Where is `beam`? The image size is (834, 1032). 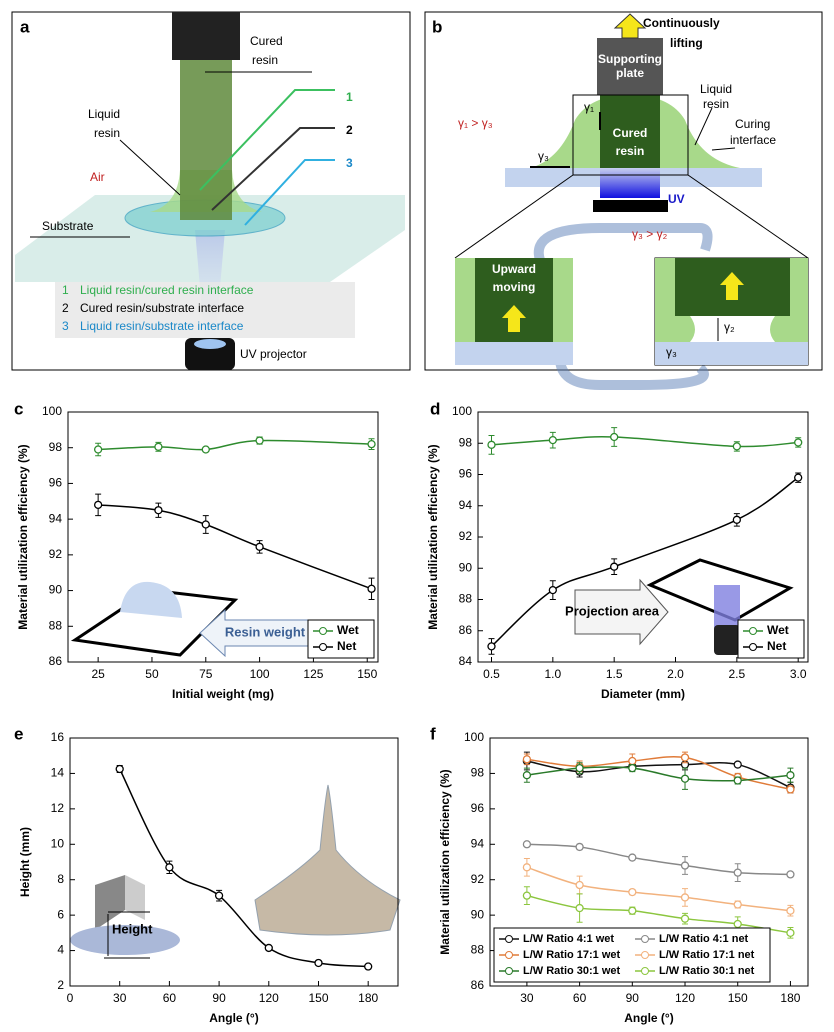
beam is located at coordinates (727, 607).